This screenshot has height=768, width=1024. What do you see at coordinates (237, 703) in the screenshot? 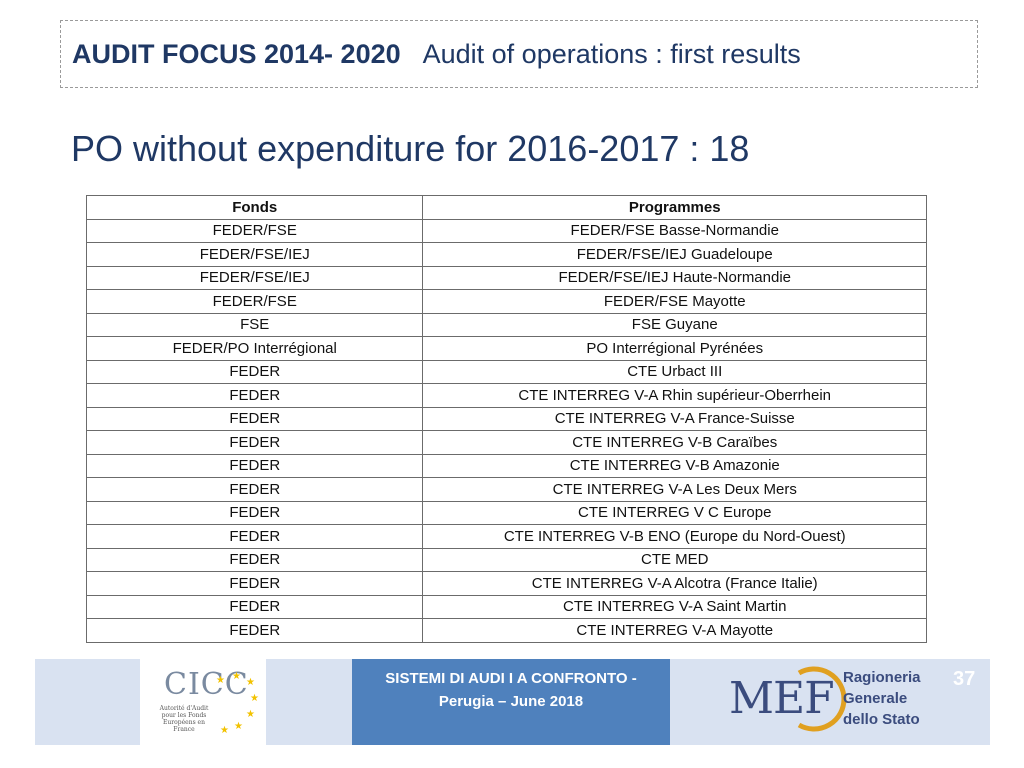
I see `eu-stars-icon: ★ ★ ★ ★ ★ ★ ★` at bounding box center [237, 703].